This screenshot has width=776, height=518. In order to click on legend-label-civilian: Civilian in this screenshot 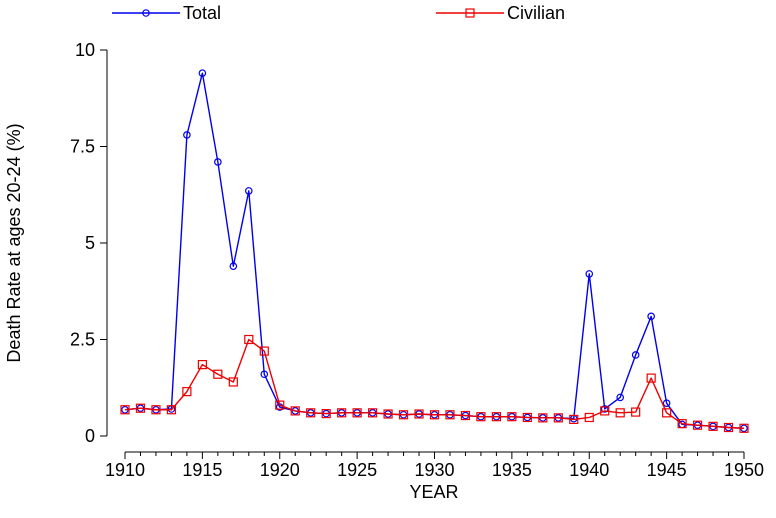, I will do `click(536, 13)`.